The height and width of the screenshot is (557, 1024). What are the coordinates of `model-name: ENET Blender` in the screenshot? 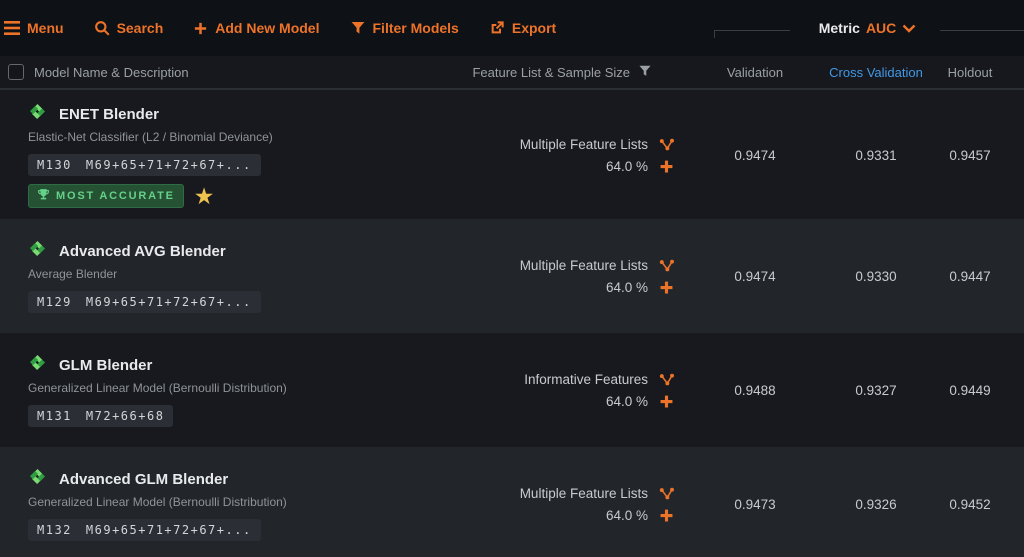 It's located at (109, 114).